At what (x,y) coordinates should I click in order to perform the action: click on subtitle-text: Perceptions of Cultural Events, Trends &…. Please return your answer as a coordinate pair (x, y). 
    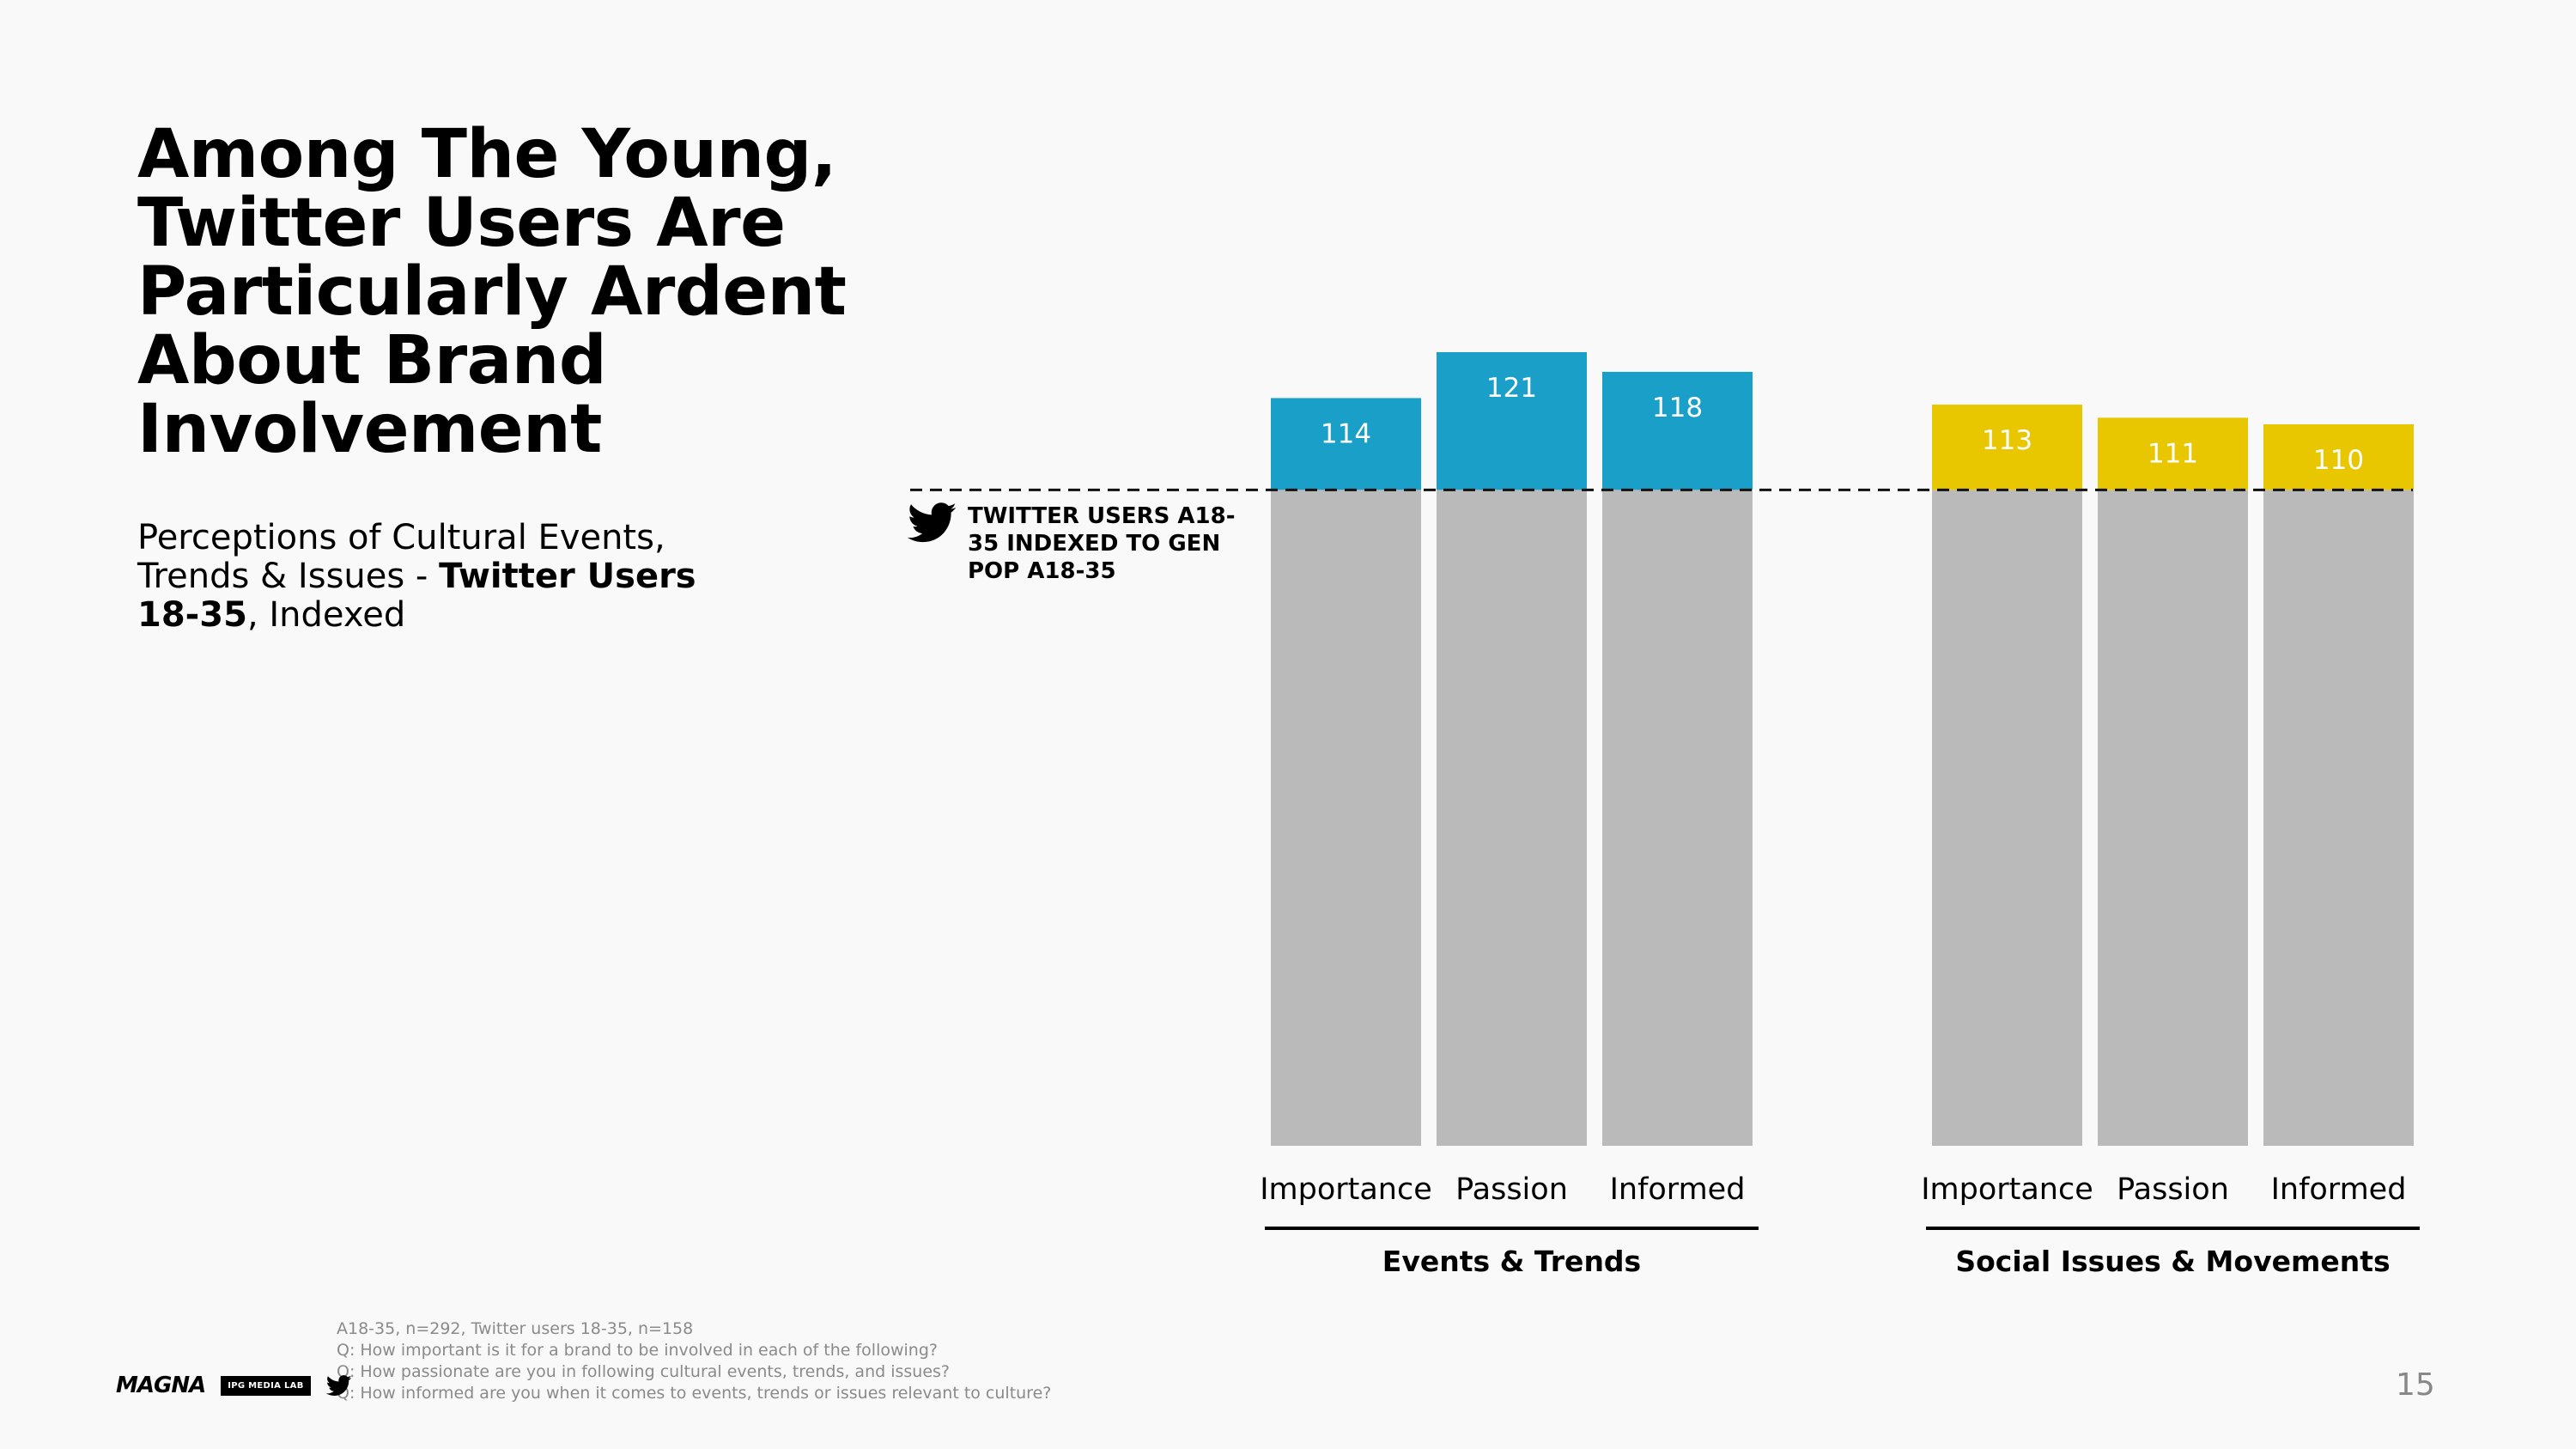
    Looking at the image, I should click on (401, 557).